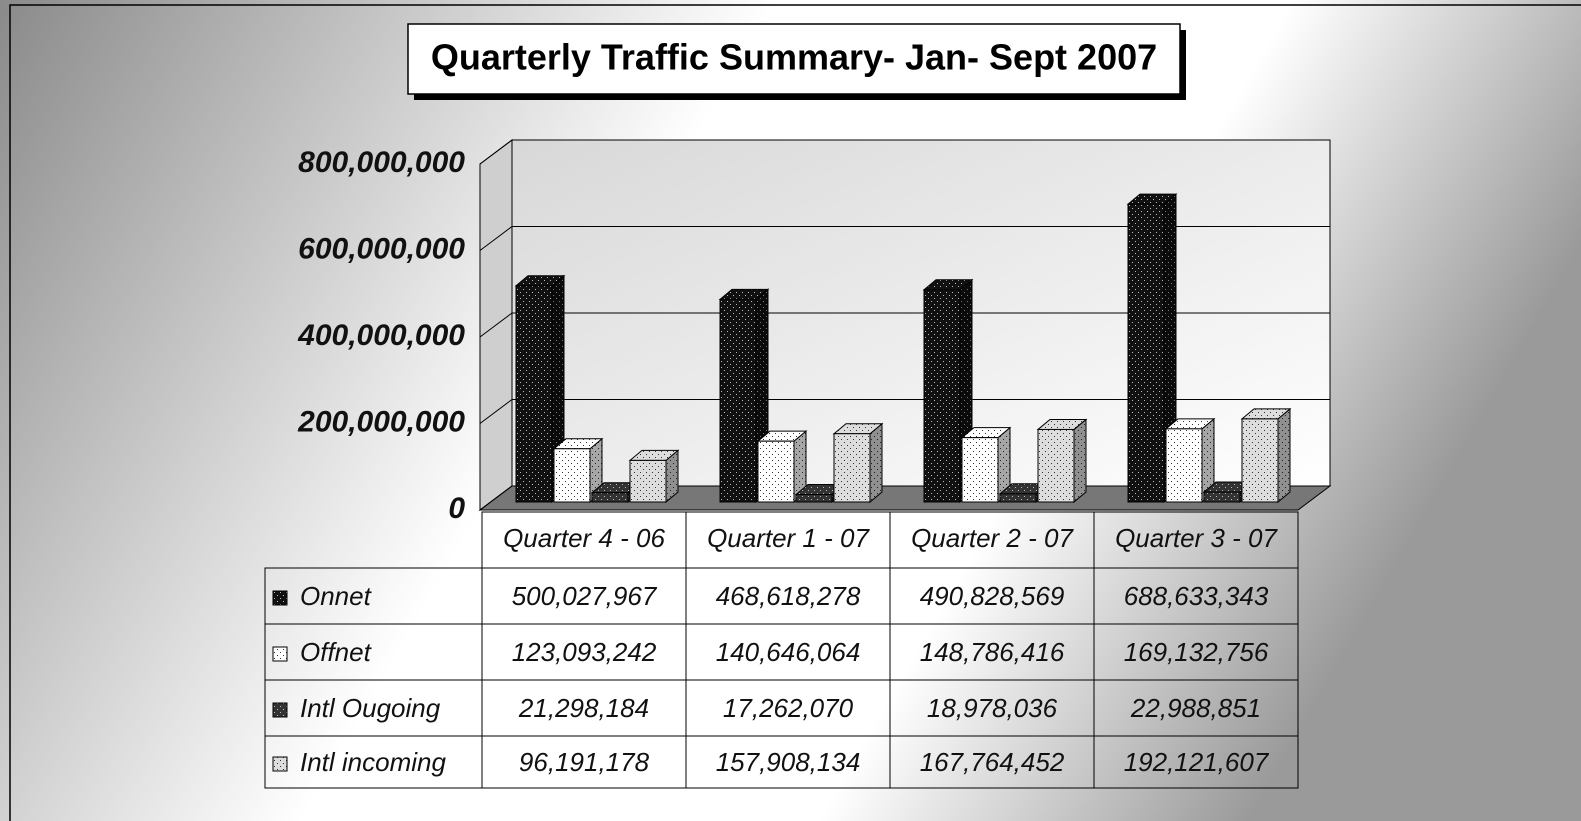  What do you see at coordinates (370, 708) in the screenshot?
I see `legend-label: Intl Ougoing` at bounding box center [370, 708].